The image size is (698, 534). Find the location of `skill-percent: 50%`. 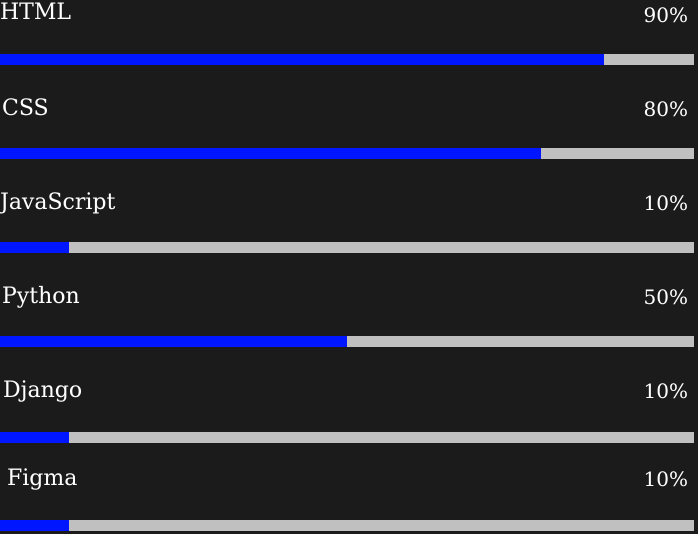

skill-percent: 50% is located at coordinates (665, 297).